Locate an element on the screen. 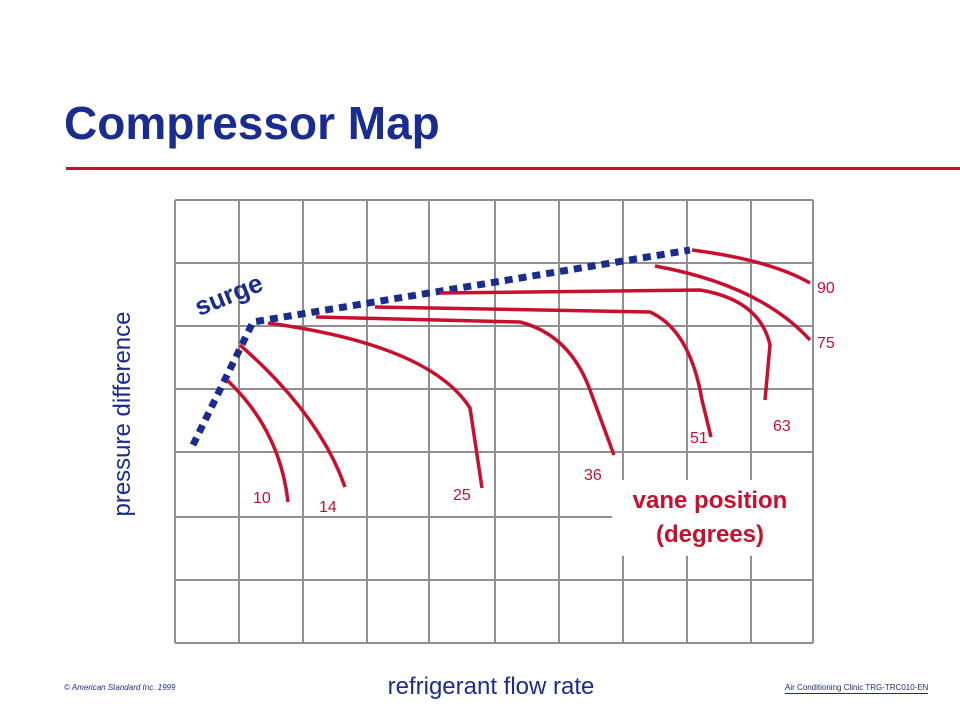 The height and width of the screenshot is (720, 960). legend-units: (degrees) is located at coordinates (710, 534).